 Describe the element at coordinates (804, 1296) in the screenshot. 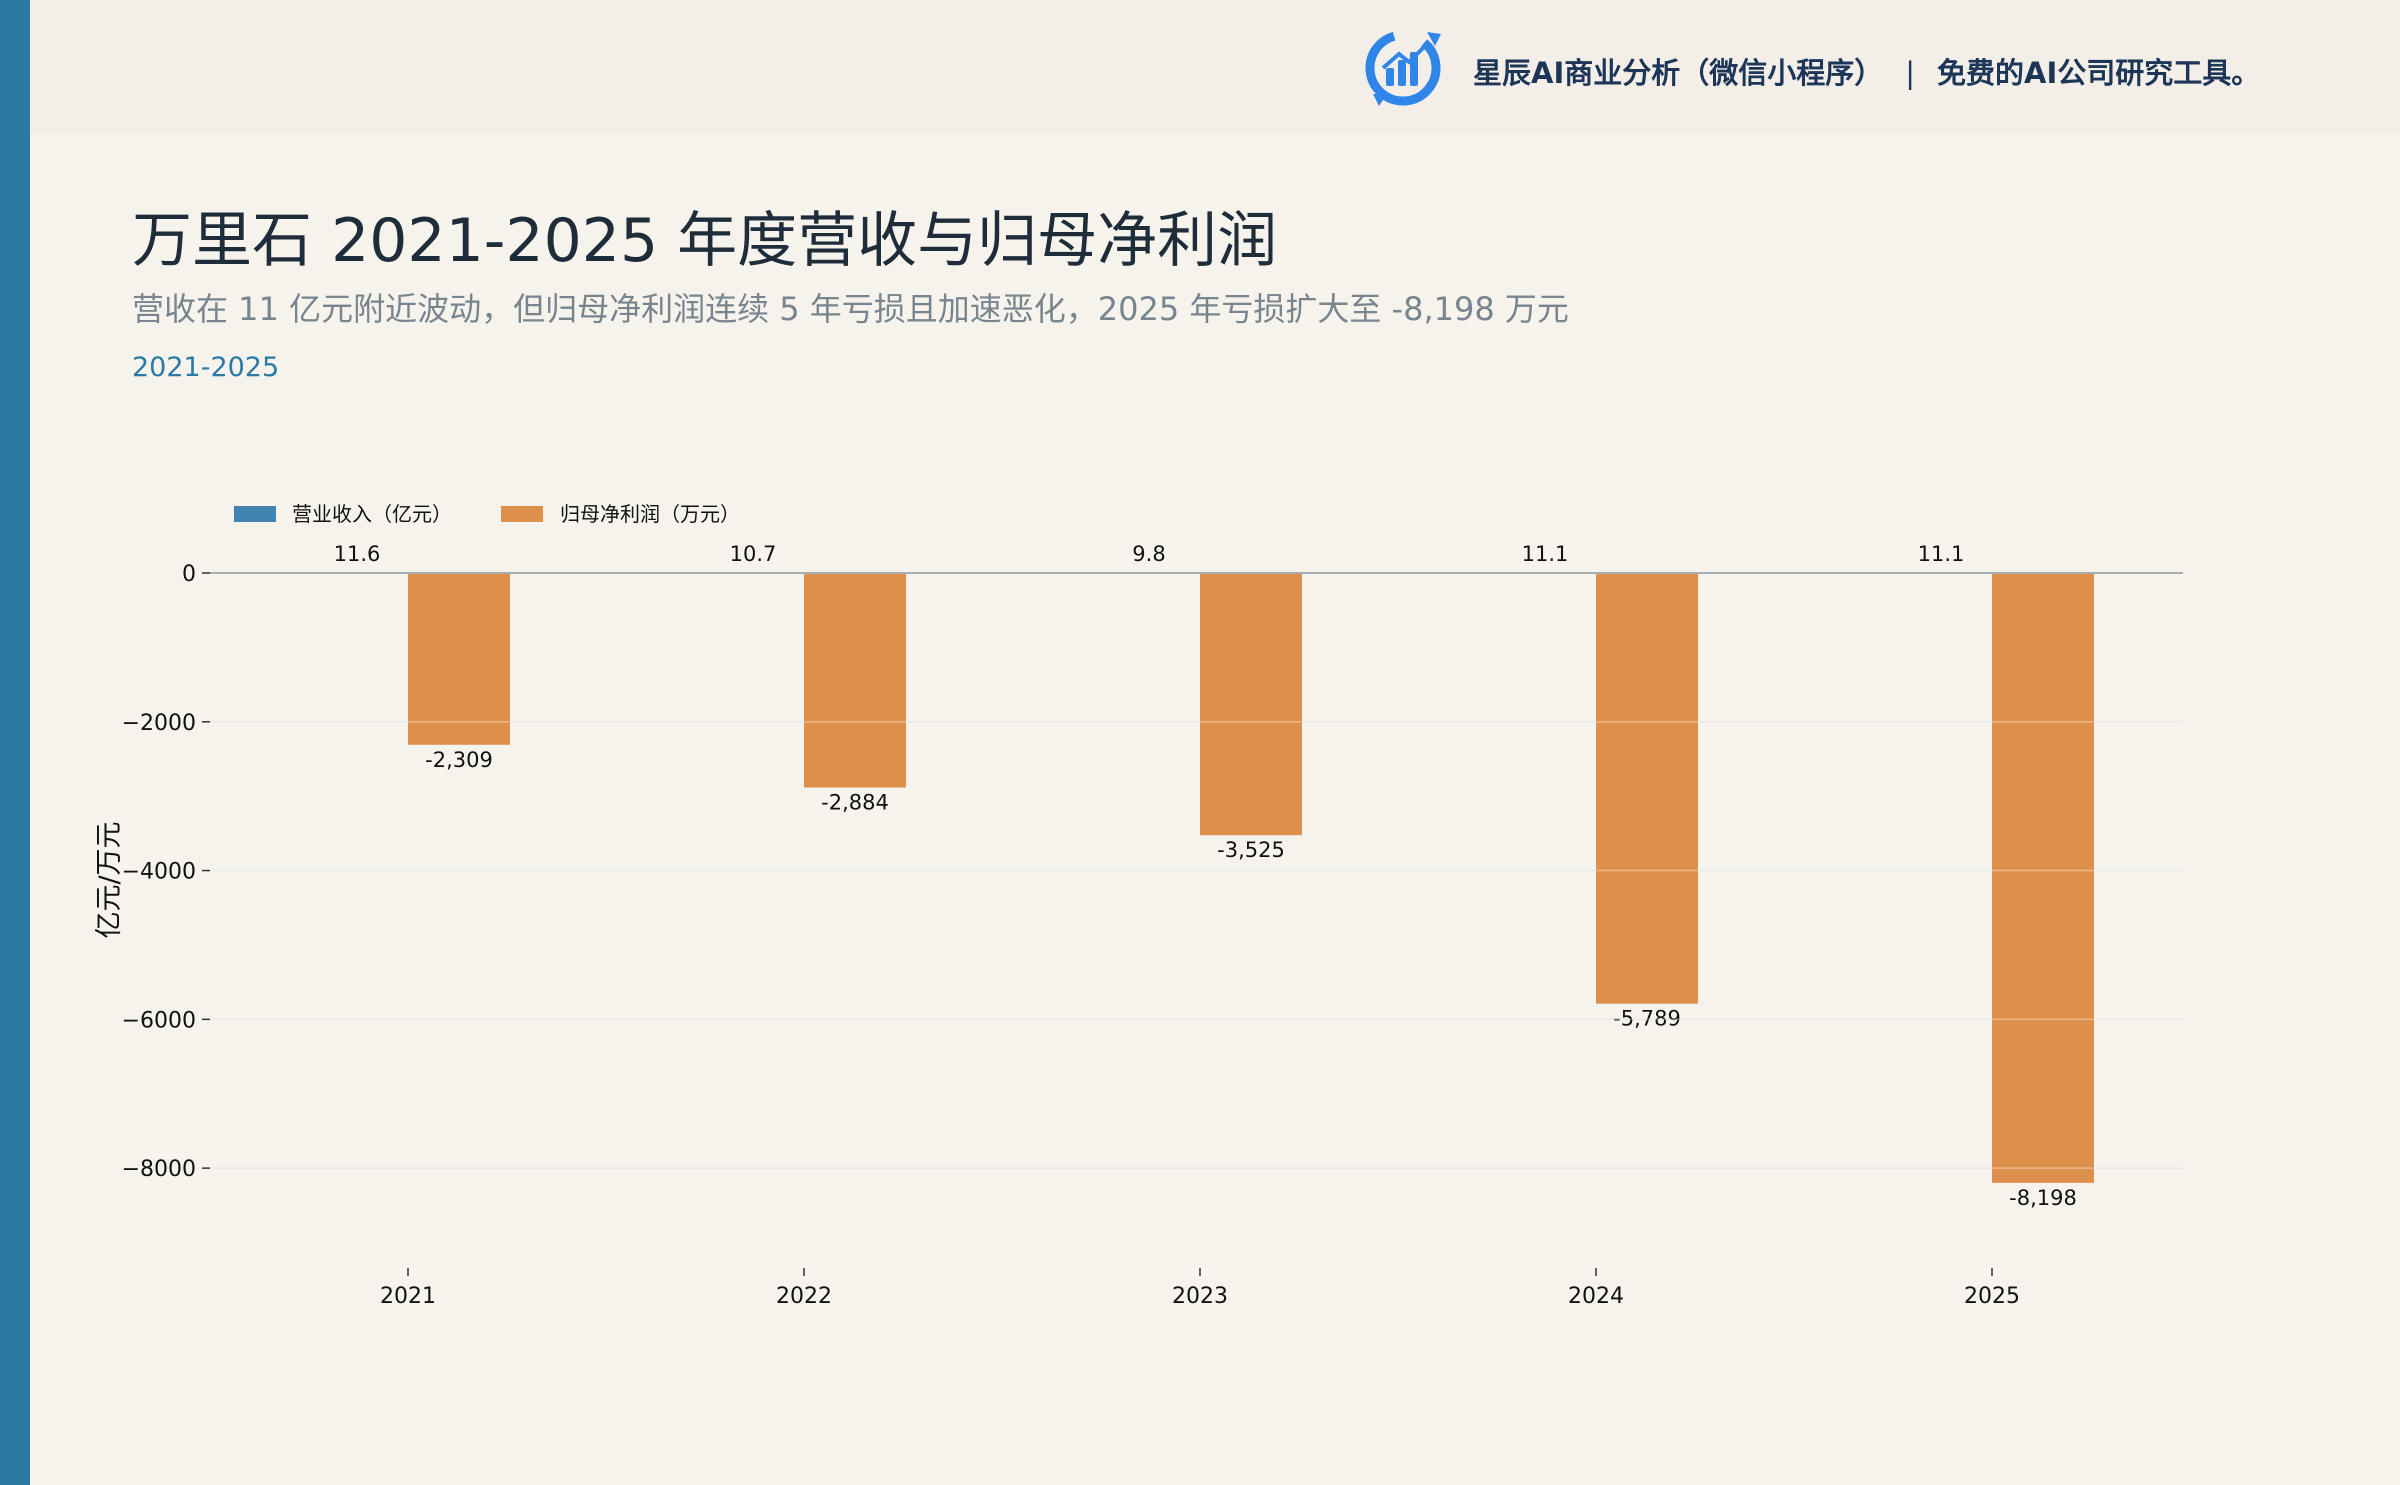

I see `x-tick-label: 2022` at that location.